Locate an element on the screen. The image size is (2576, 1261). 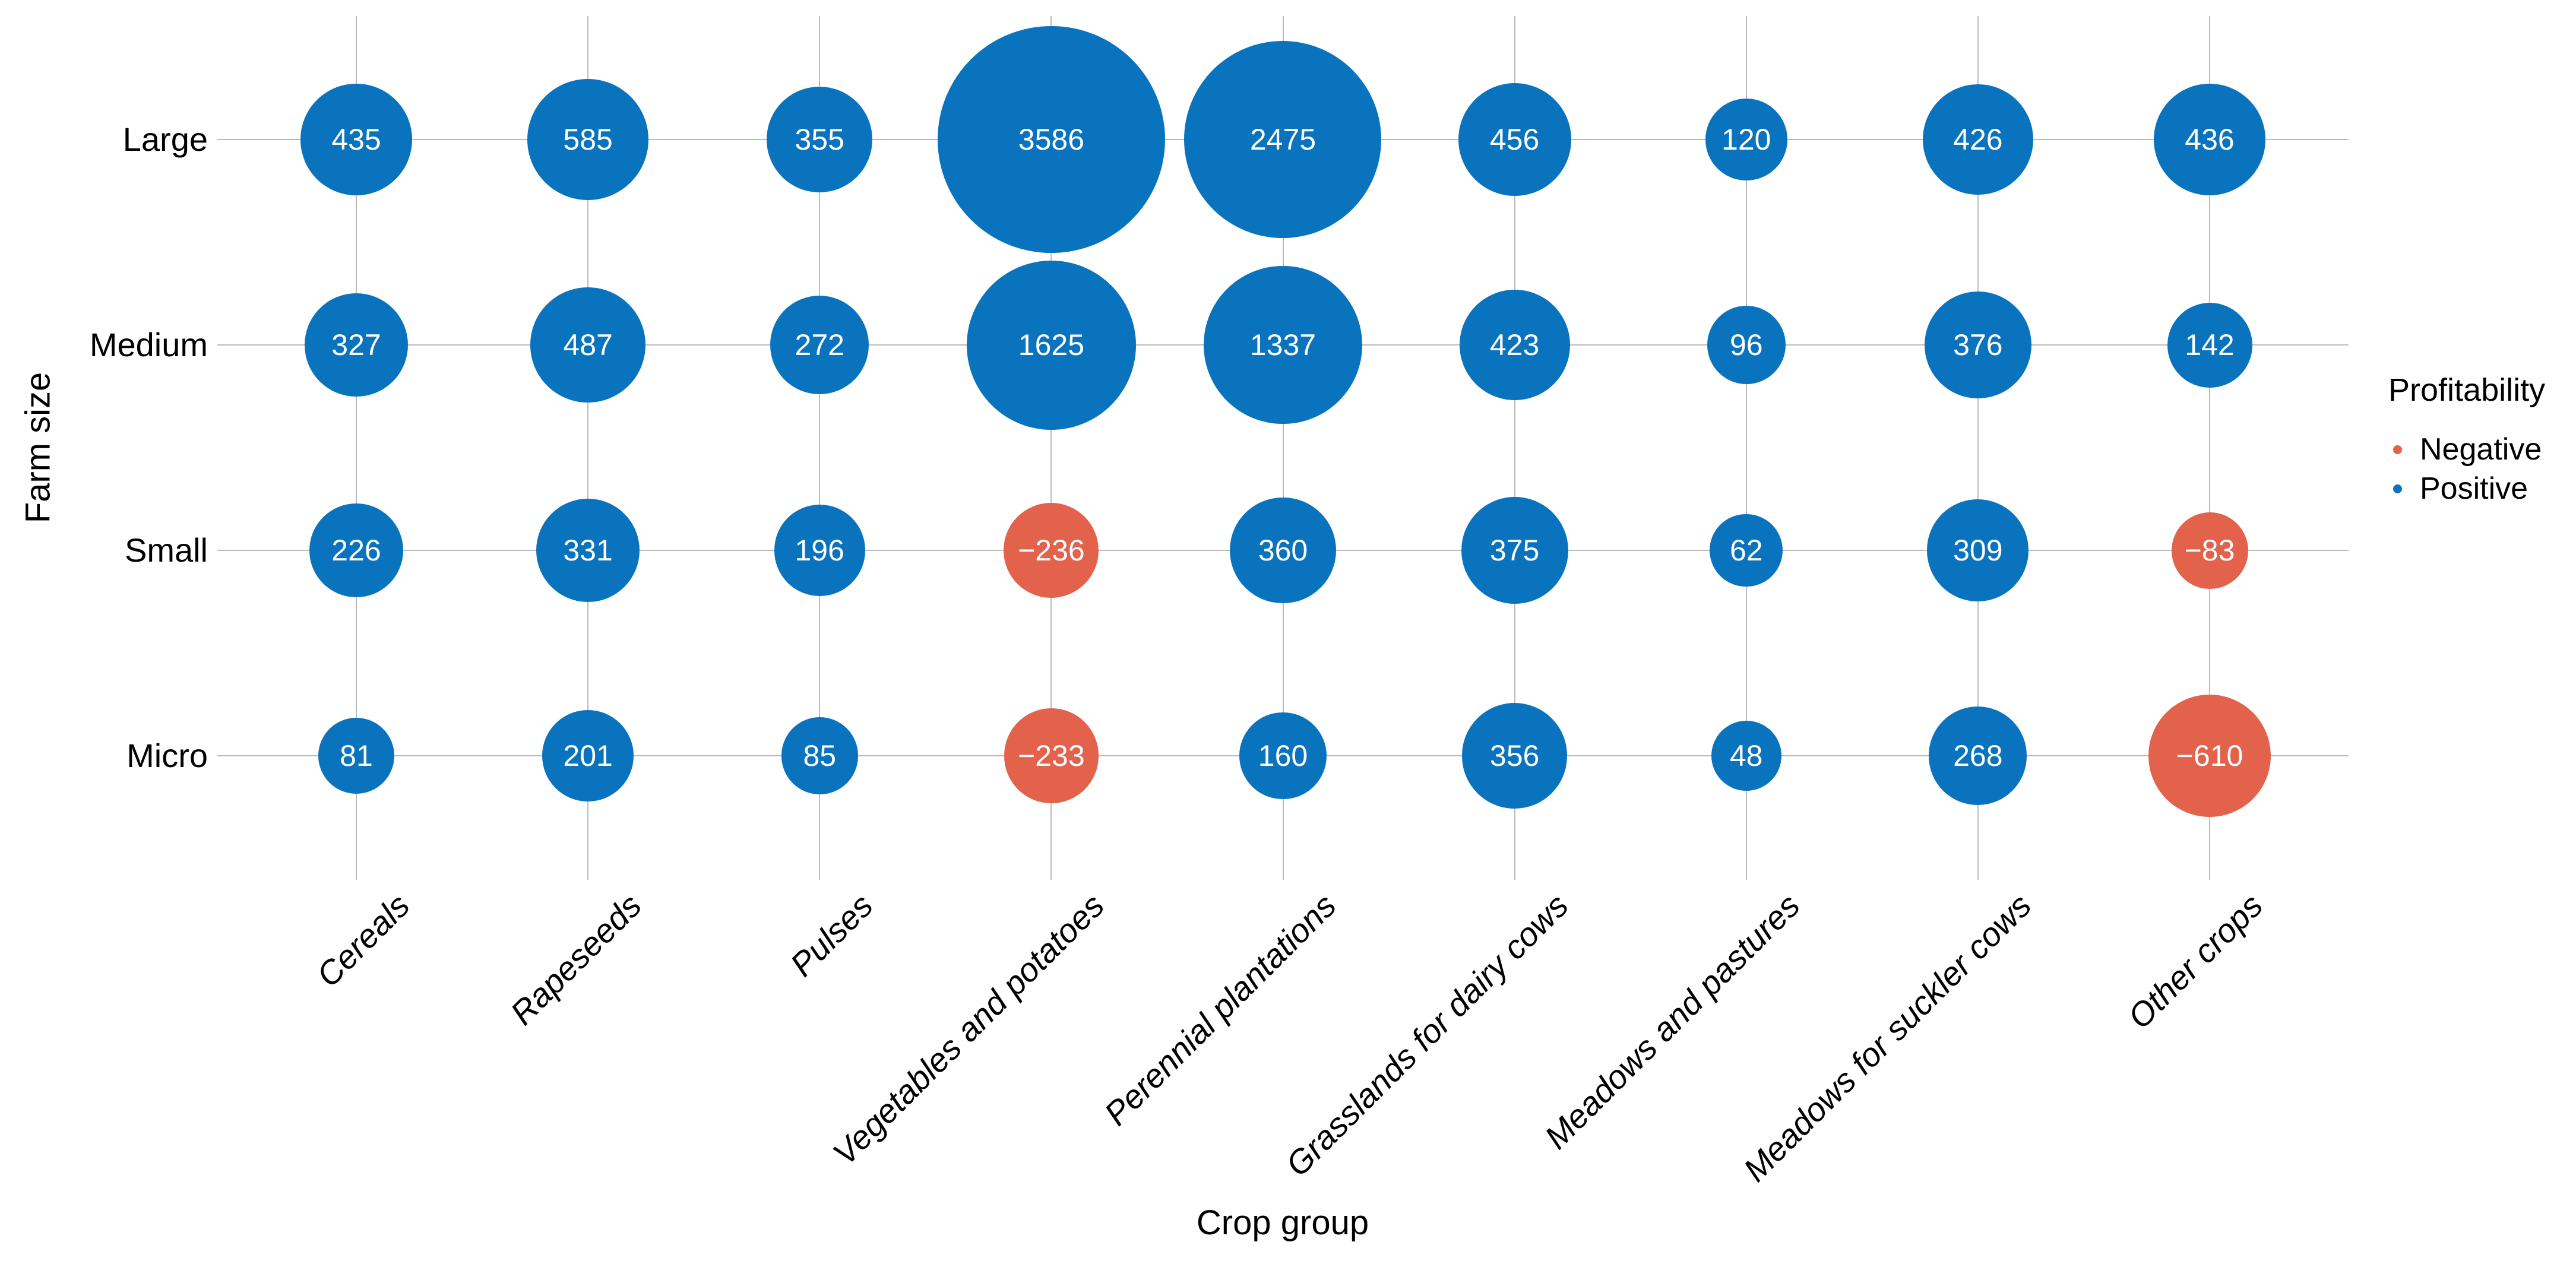
bubble-micro-9: −610 is located at coordinates (2209, 756).